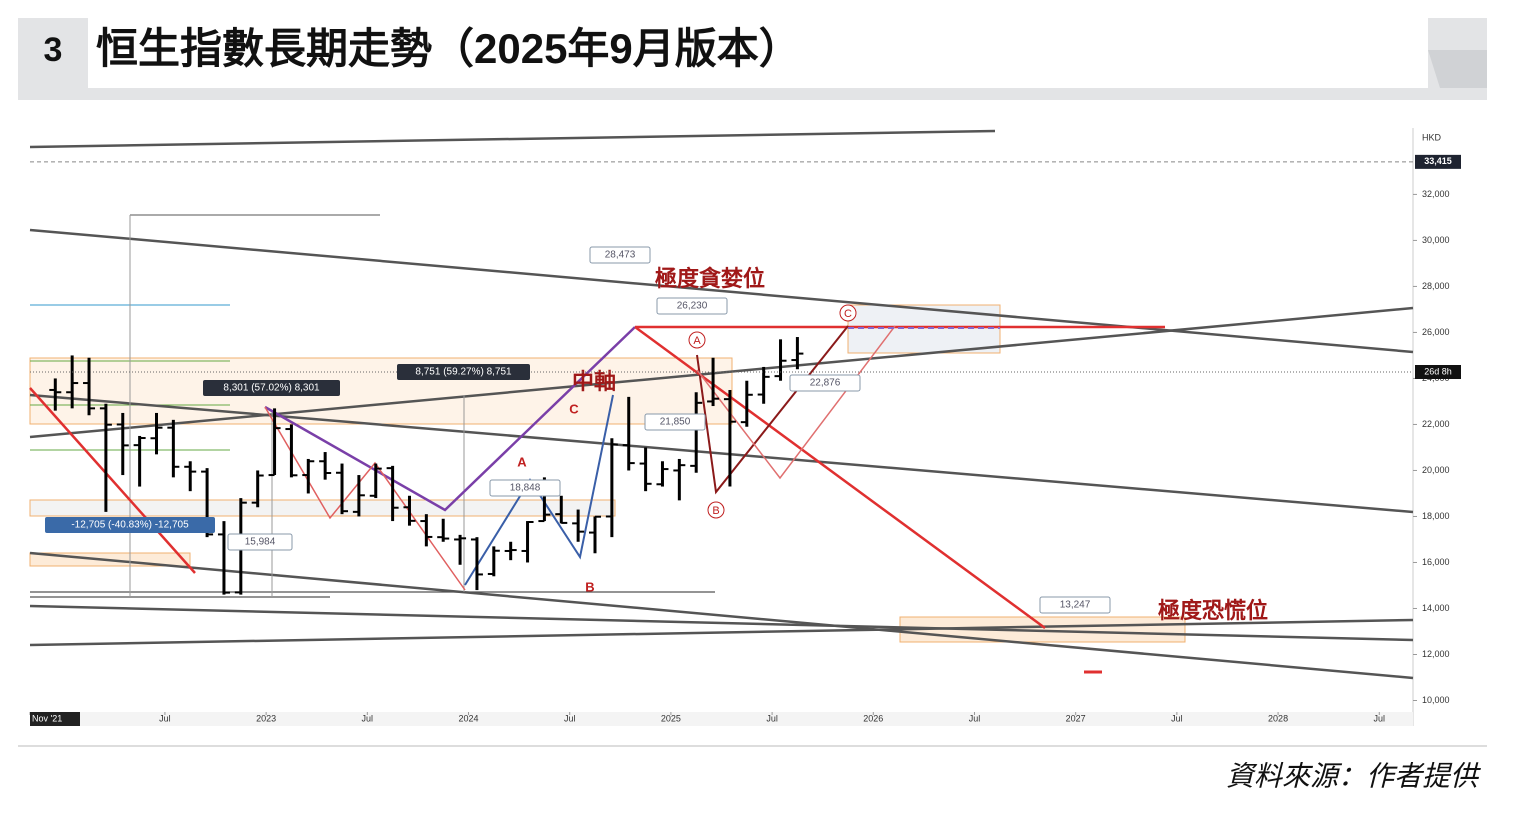 The image size is (1516, 817). I want to click on y-tick-label: 26,000, so click(1436, 332).